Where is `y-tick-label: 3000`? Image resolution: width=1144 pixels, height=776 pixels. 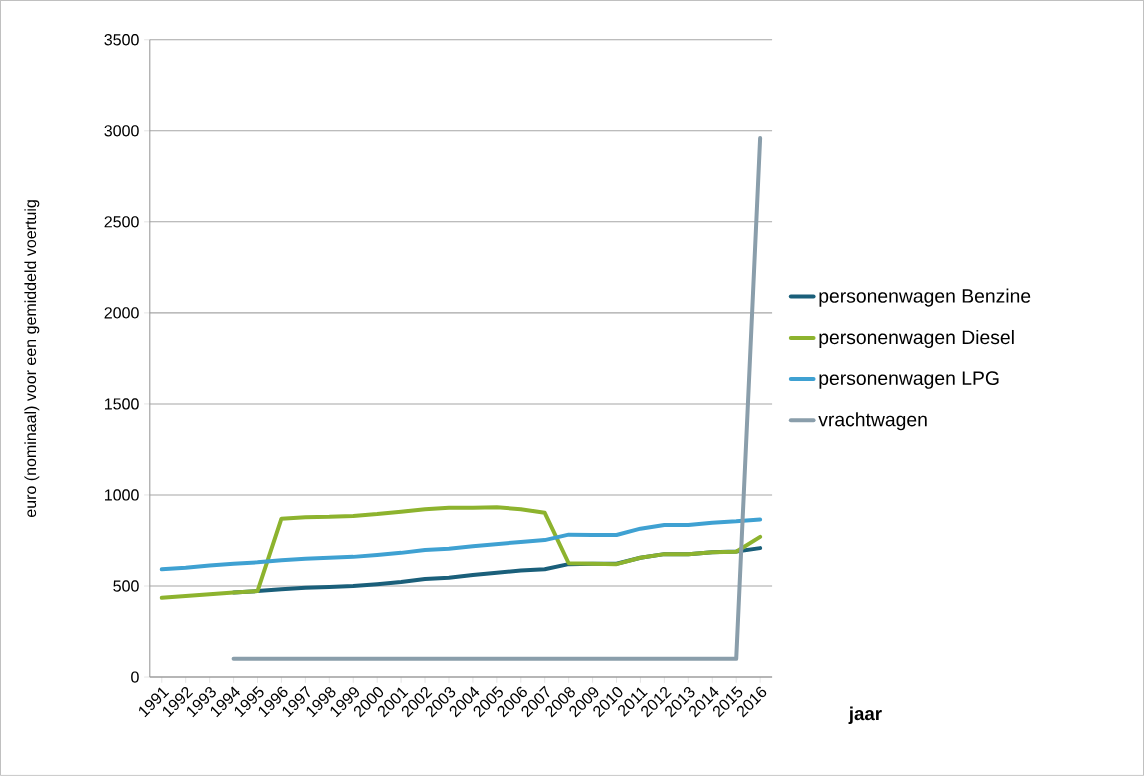 y-tick-label: 3000 is located at coordinates (121, 131).